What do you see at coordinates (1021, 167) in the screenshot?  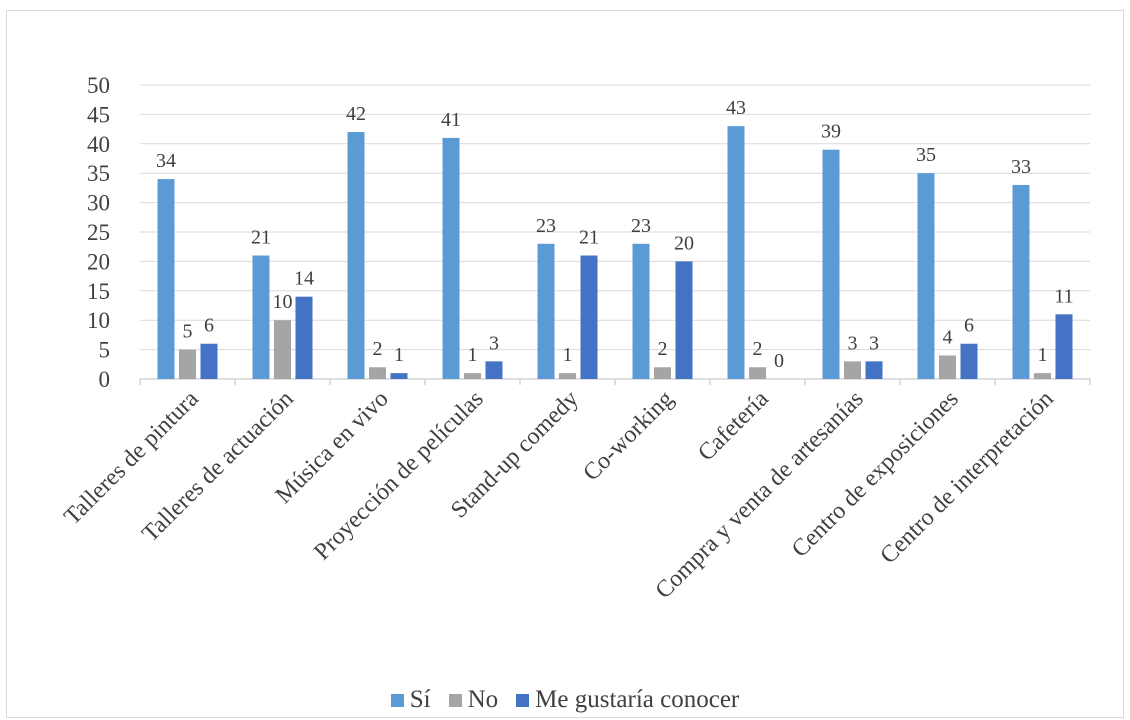 I see `data-label: 33` at bounding box center [1021, 167].